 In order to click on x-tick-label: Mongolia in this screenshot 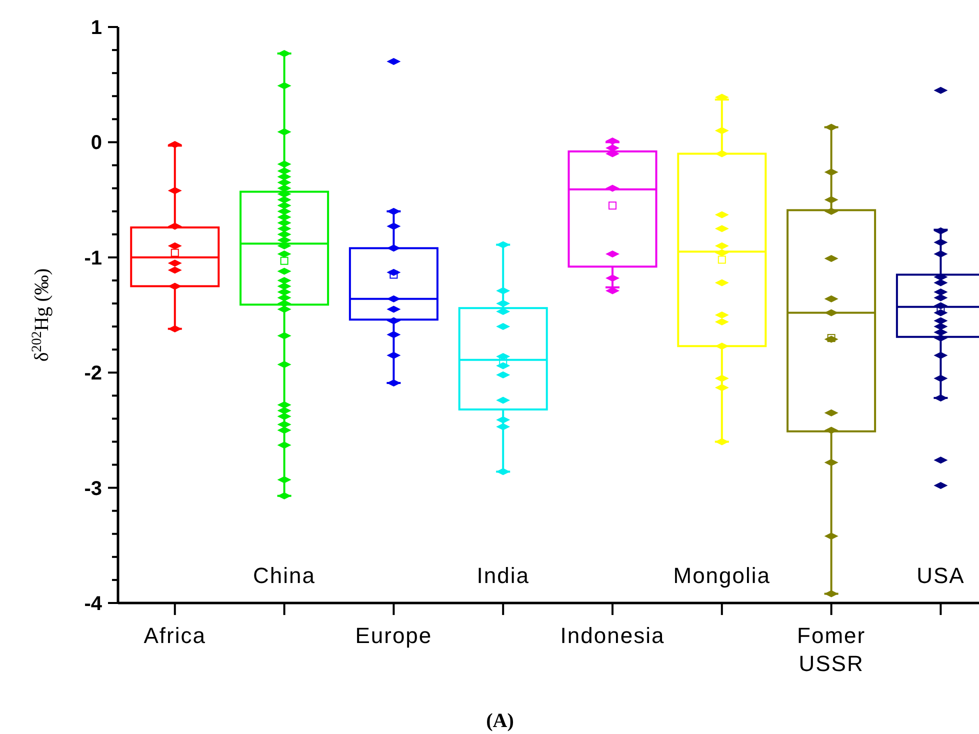, I will do `click(722, 575)`.